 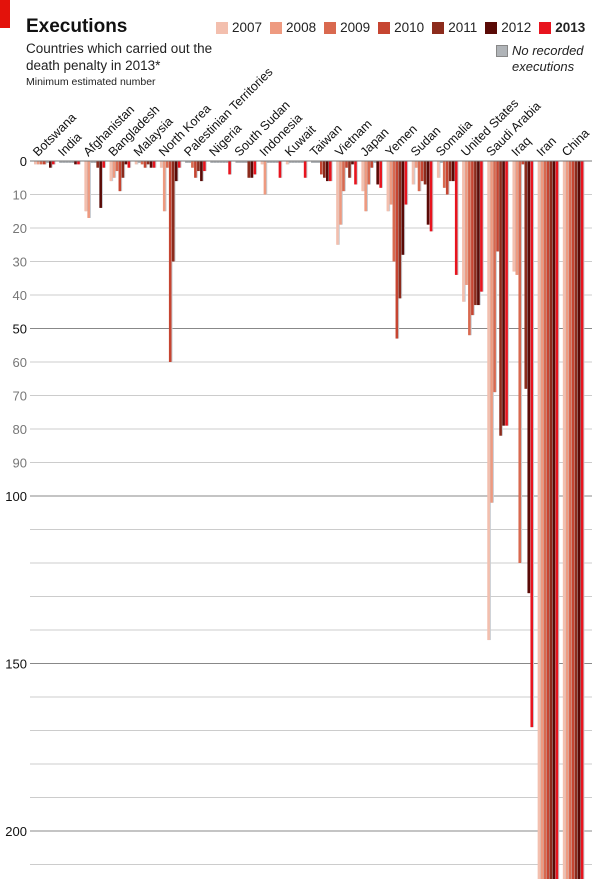 I want to click on y-tick-label: 30, so click(x=20, y=262).